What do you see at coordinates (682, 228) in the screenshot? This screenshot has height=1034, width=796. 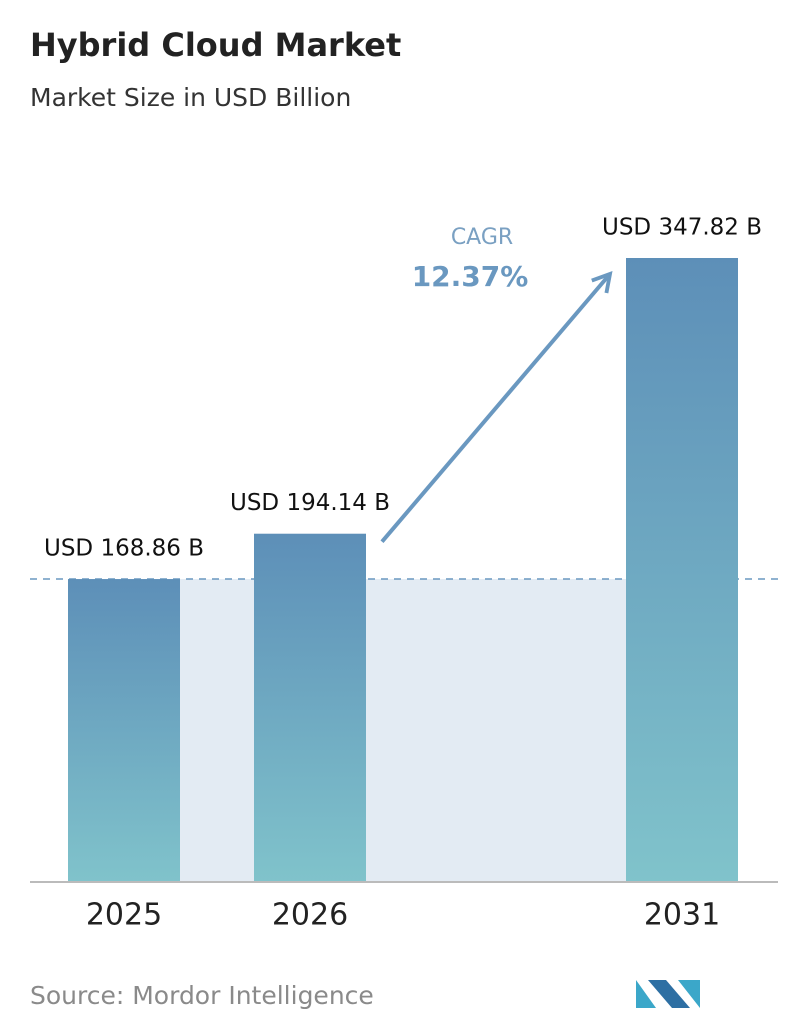 I see `value-label: USD 347.82 B` at bounding box center [682, 228].